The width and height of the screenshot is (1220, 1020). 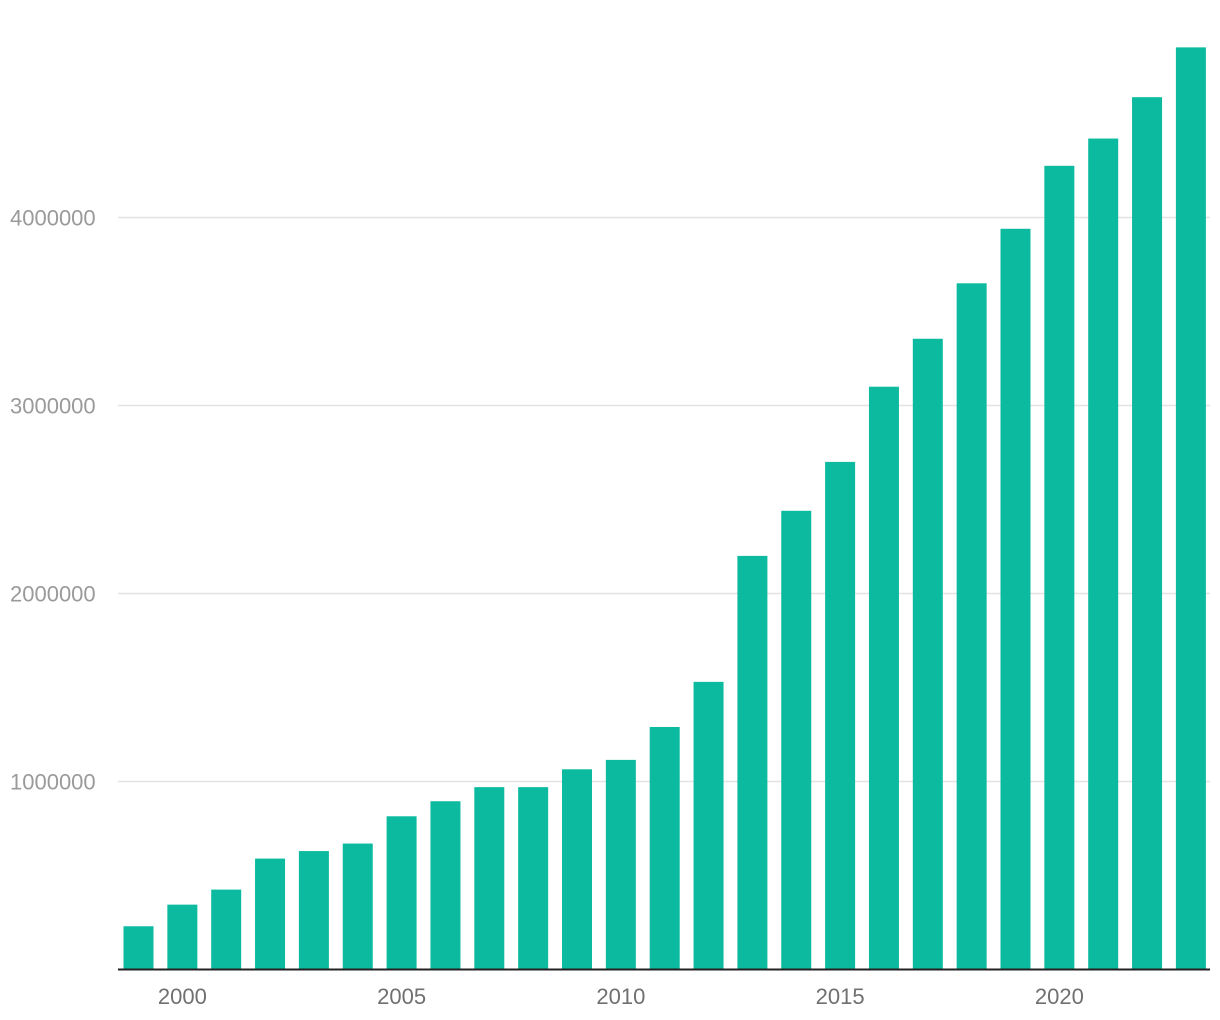 I want to click on bar-2022, so click(x=1147, y=533).